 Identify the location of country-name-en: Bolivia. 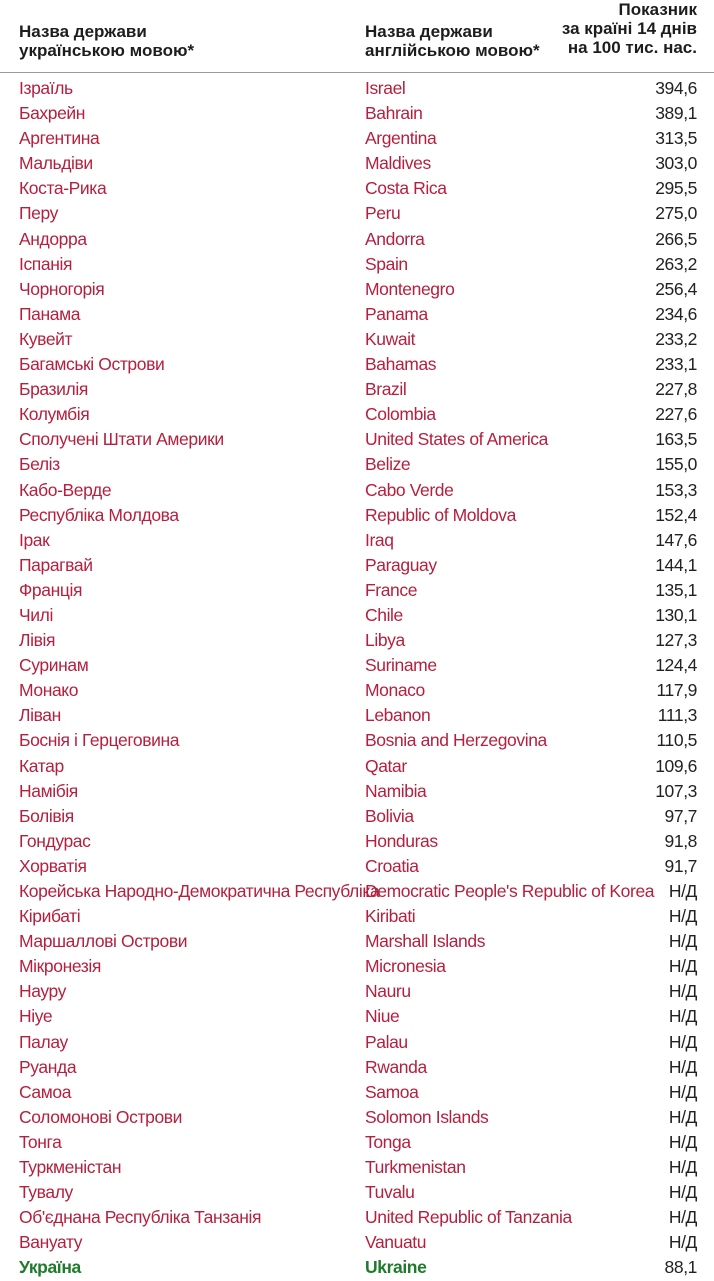
(389, 815).